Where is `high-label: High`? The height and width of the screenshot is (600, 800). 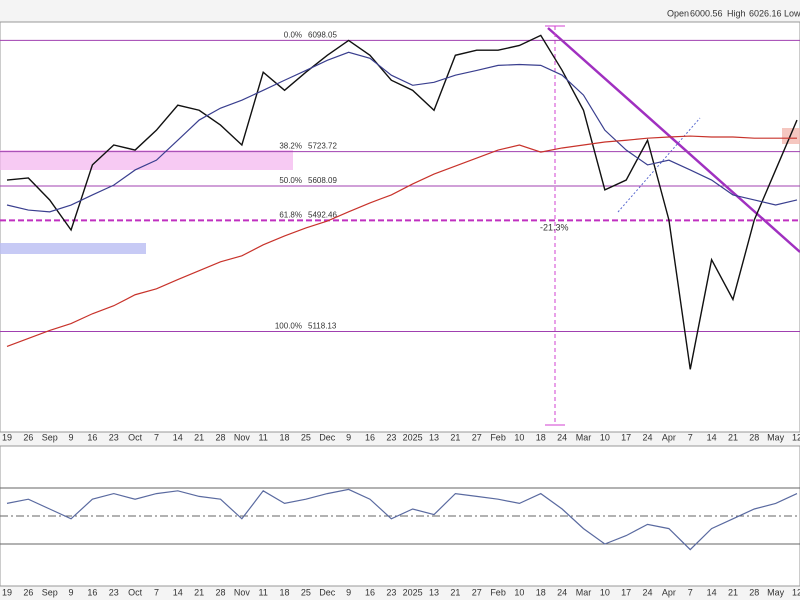
high-label: High is located at coordinates (736, 13).